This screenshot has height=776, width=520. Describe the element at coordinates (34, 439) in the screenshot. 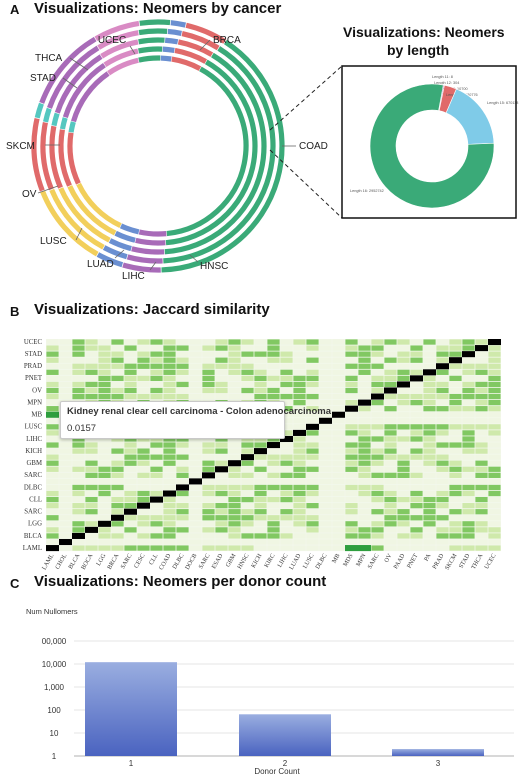

I see `heat-y-label: LIHC` at that location.